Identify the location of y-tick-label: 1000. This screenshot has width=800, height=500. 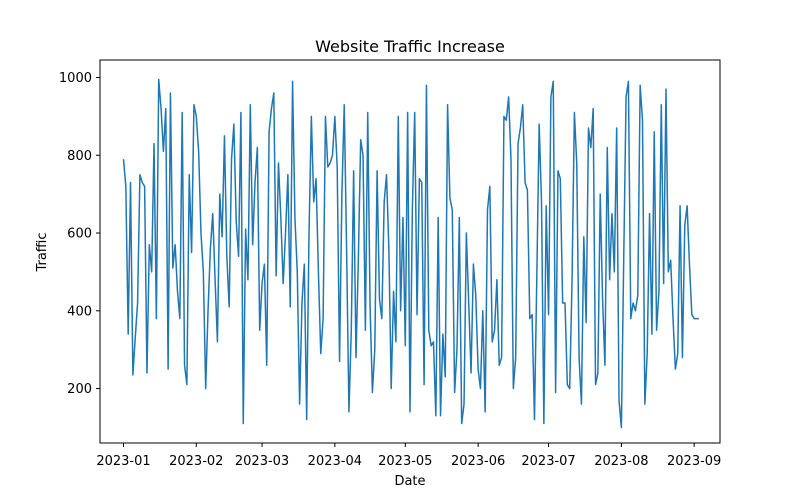
(75, 78).